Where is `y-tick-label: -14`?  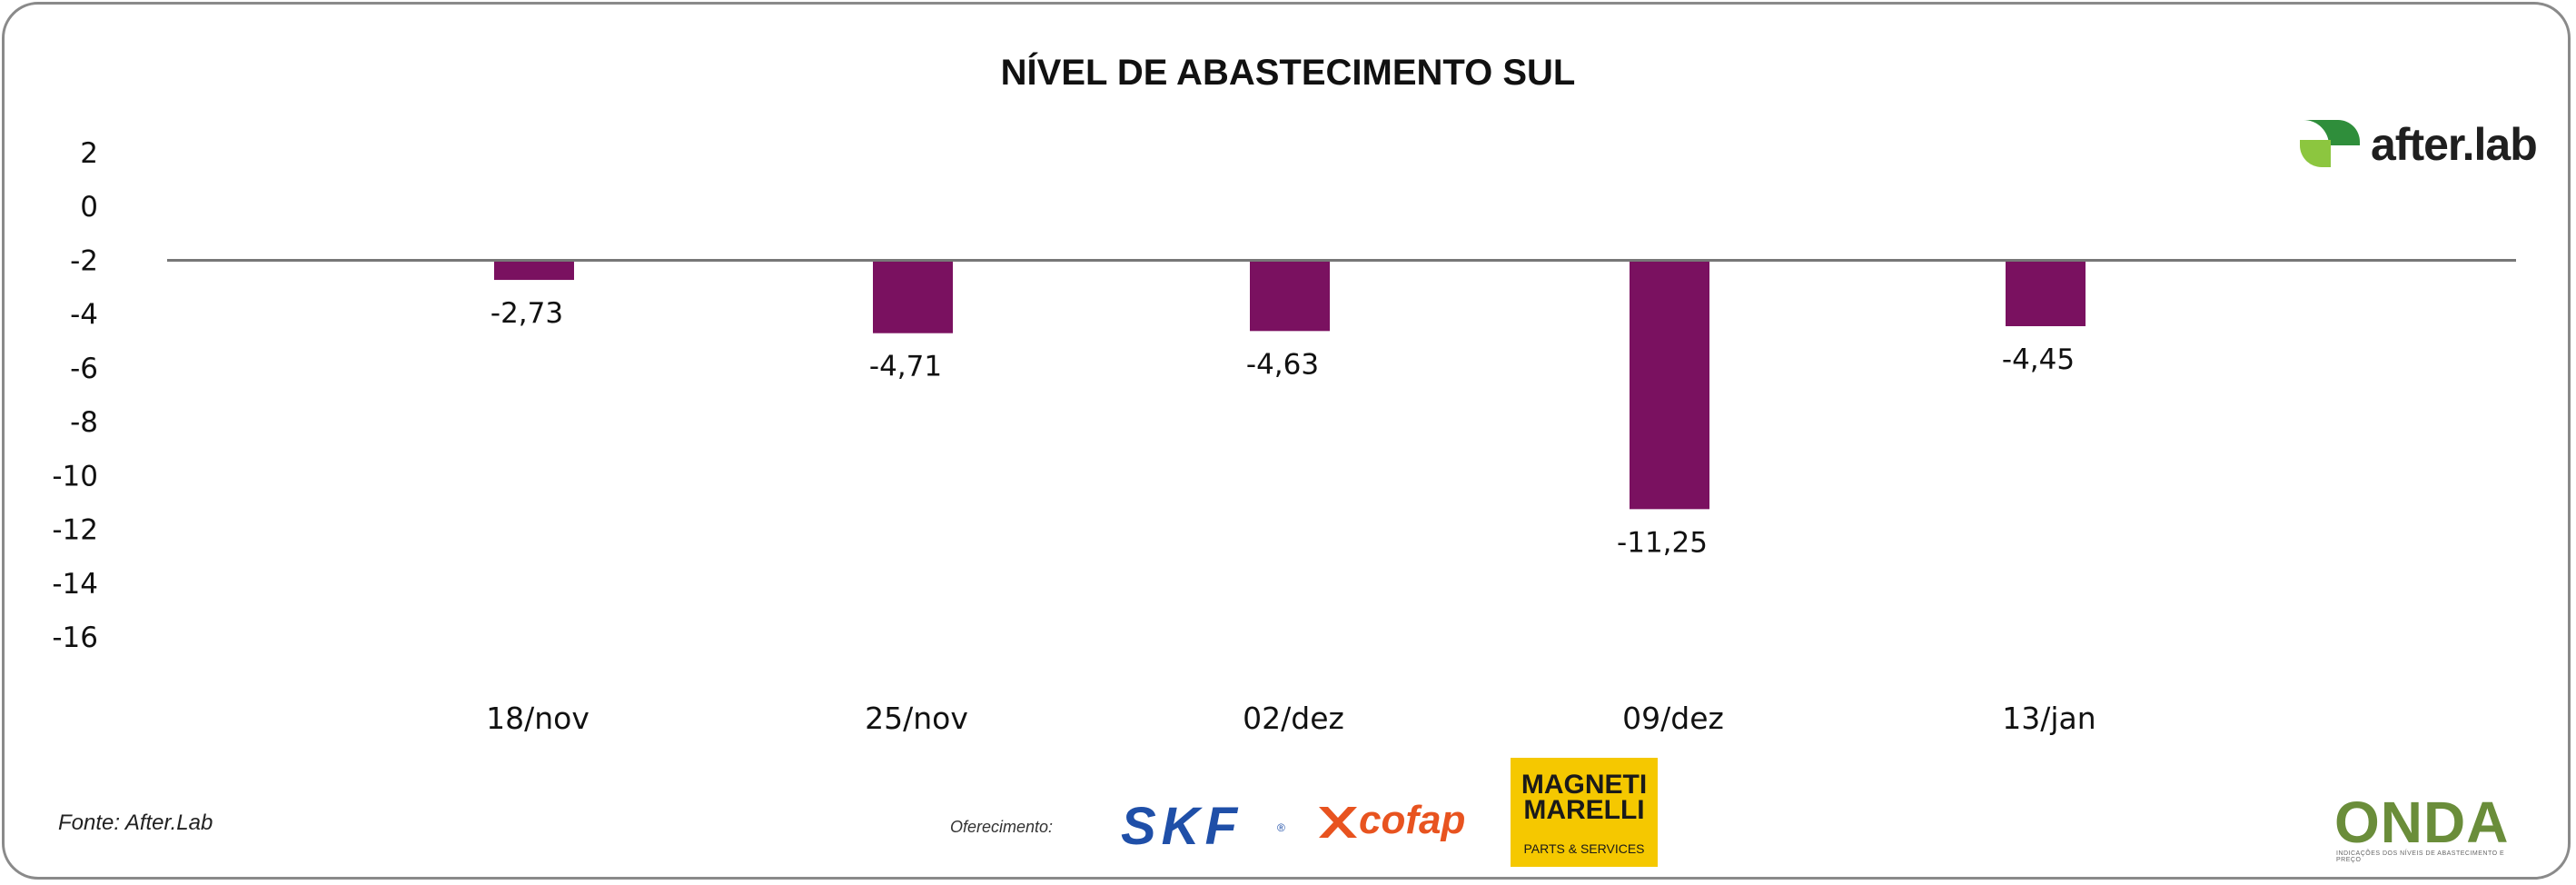 y-tick-label: -14 is located at coordinates (75, 584).